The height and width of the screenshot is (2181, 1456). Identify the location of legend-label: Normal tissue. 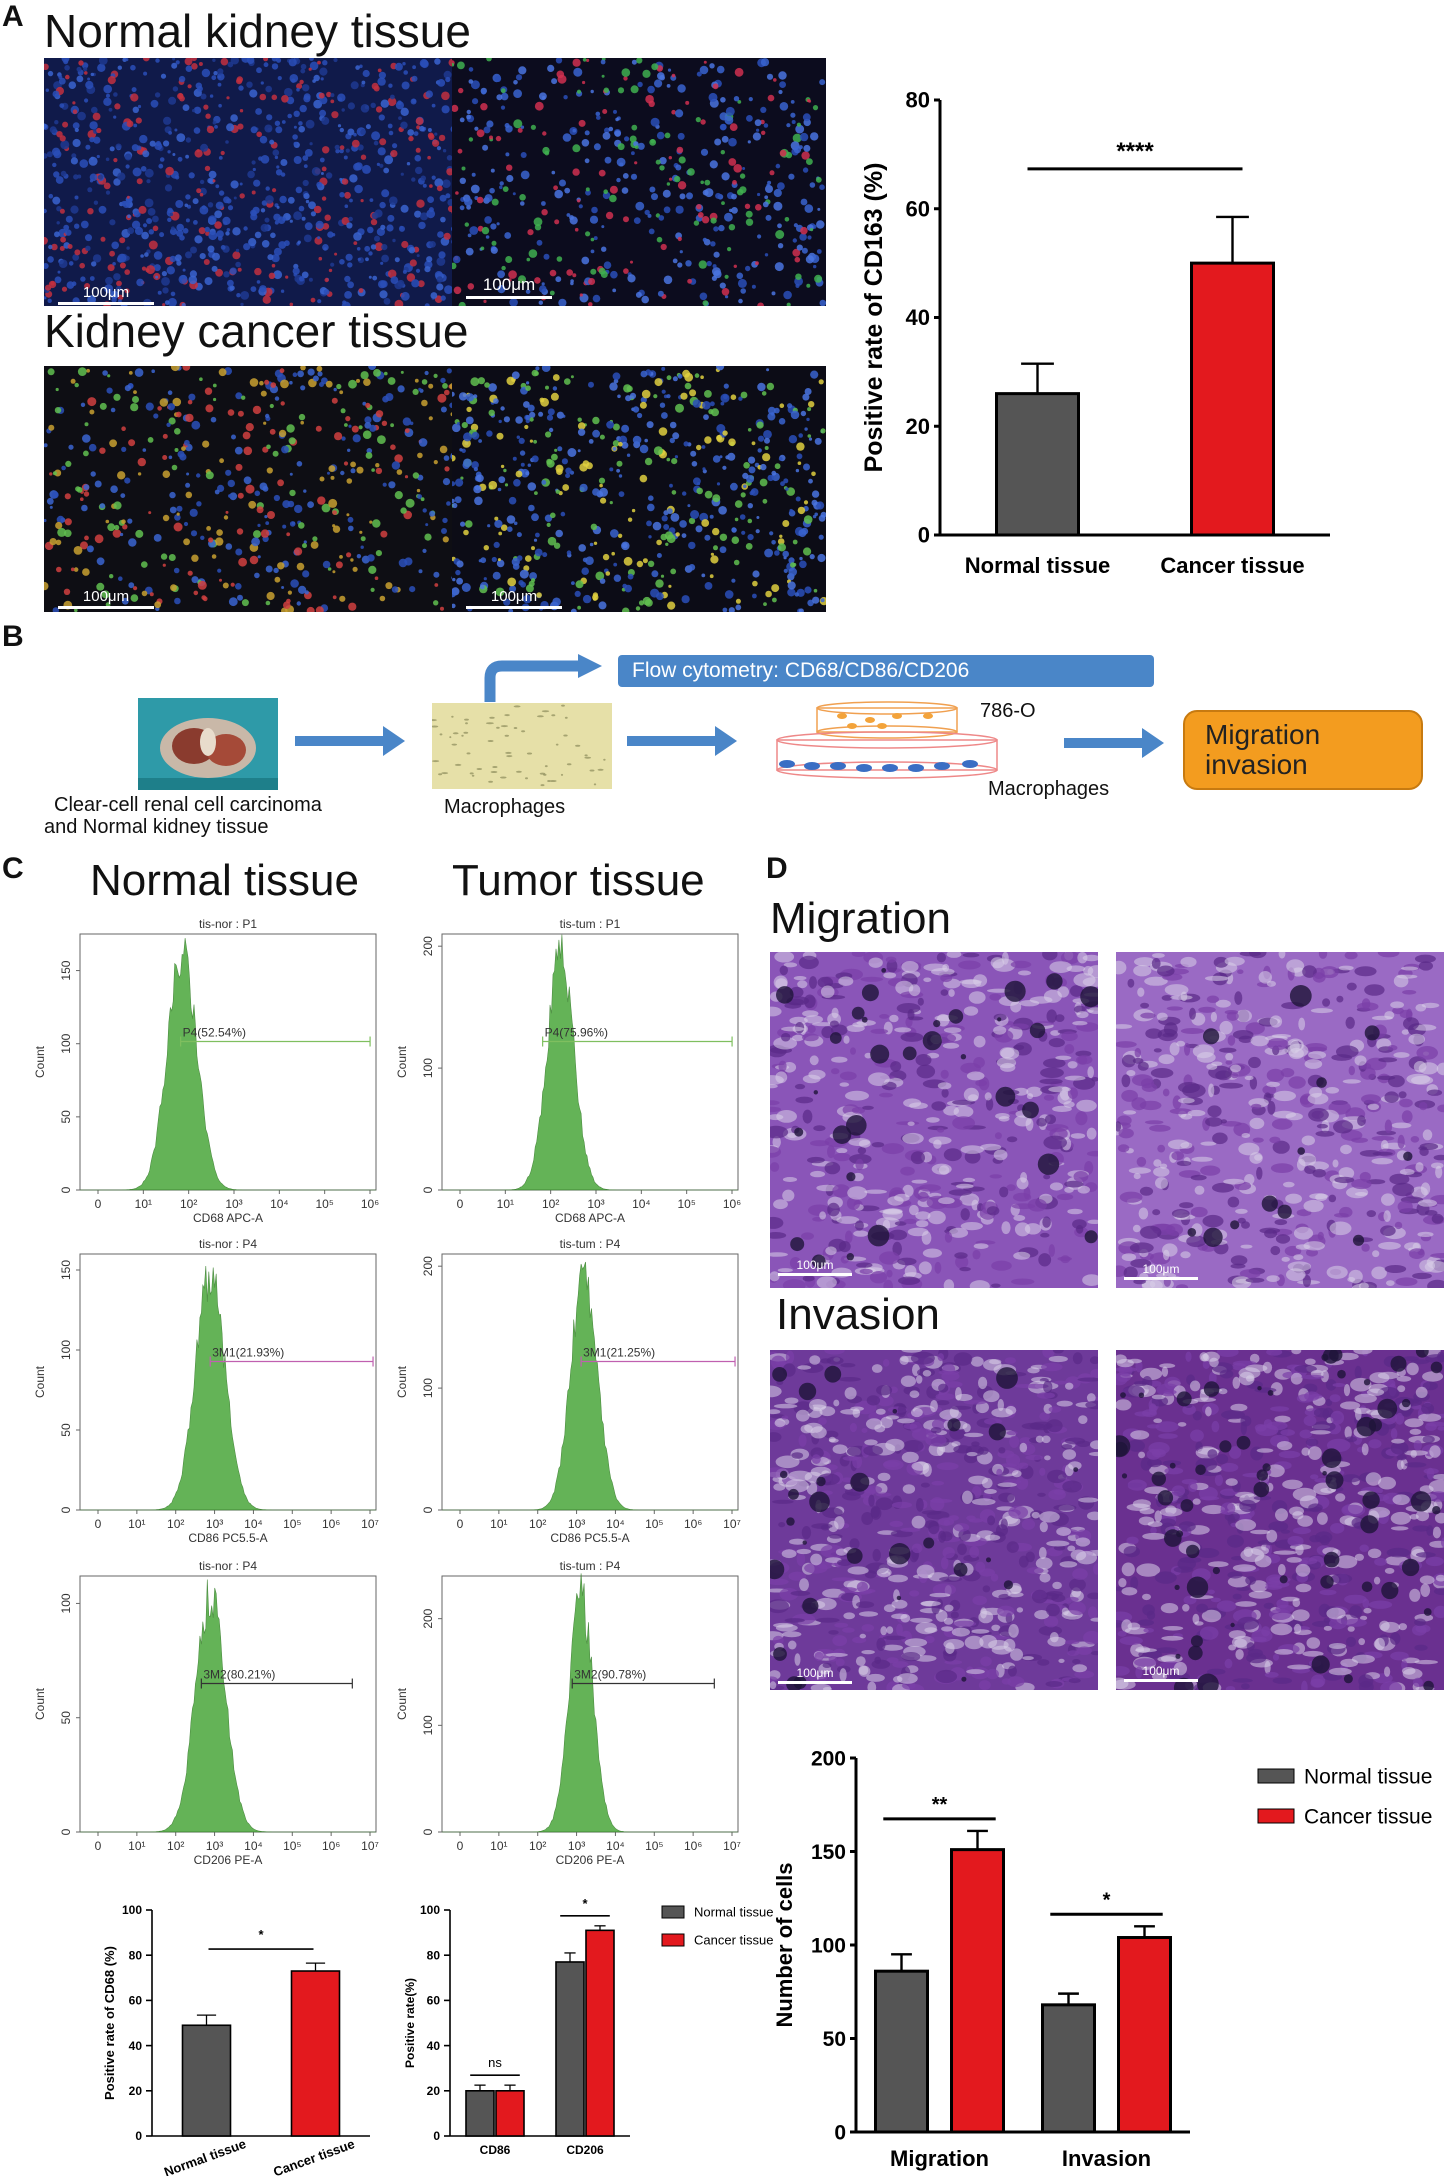
(1368, 1776).